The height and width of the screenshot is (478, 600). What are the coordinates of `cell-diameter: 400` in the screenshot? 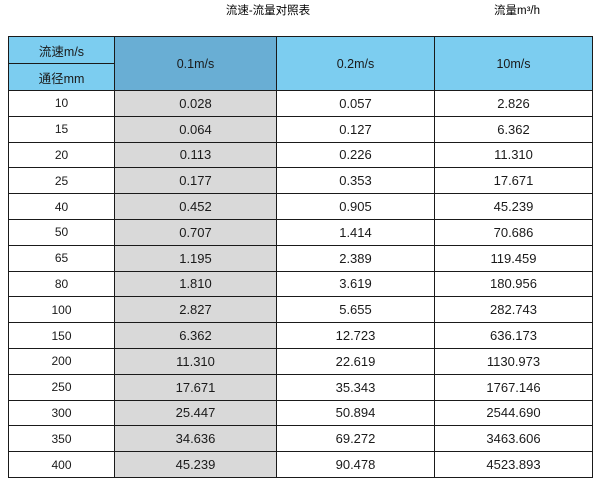 It's located at (61, 464).